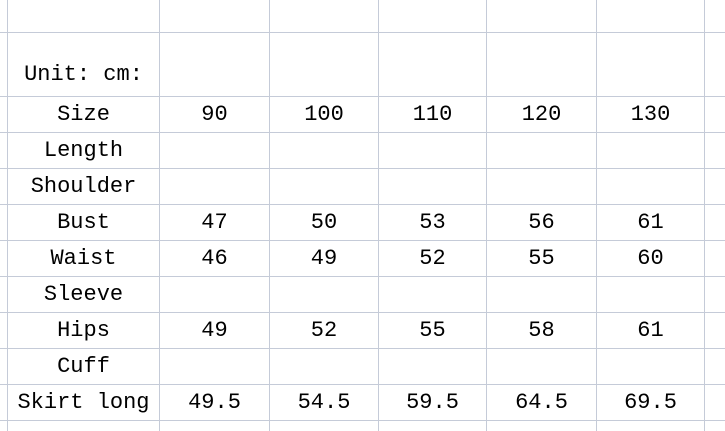 This screenshot has width=725, height=431. I want to click on row-label-cell: Waist, so click(84, 259).